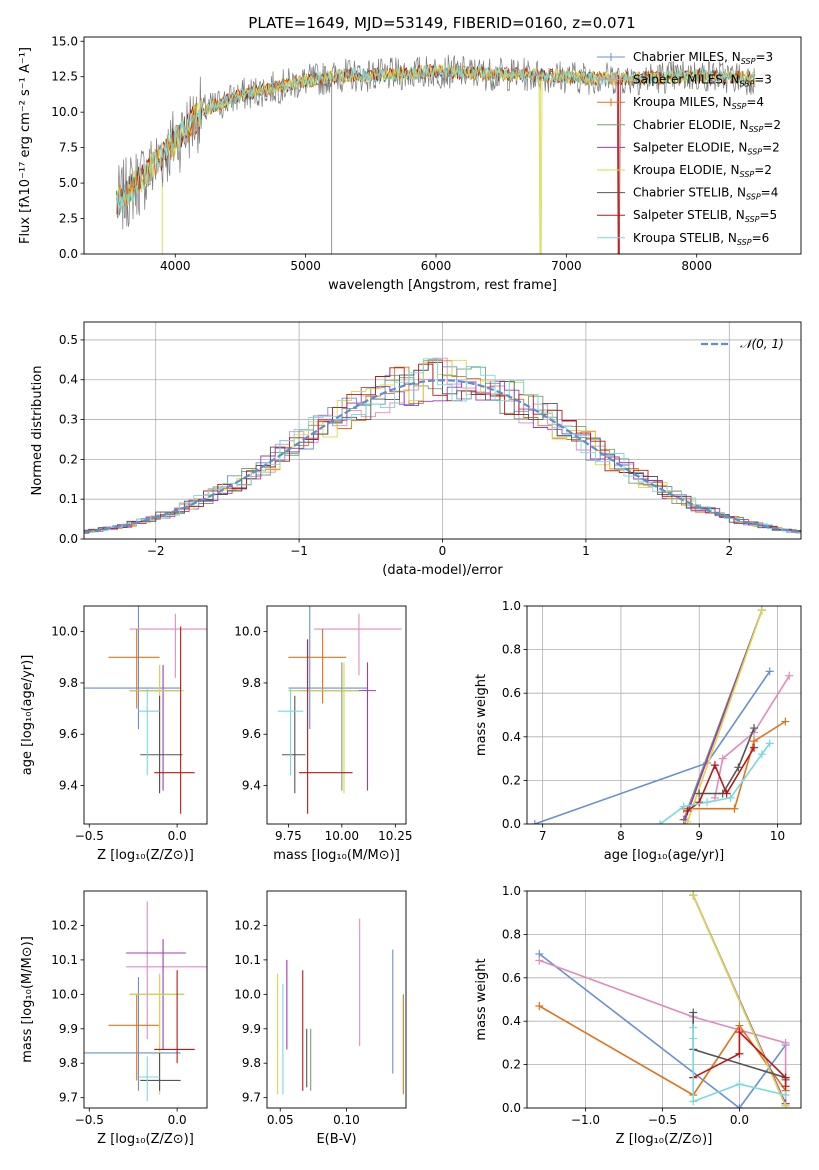 The image size is (819, 1170). What do you see at coordinates (68, 734) in the screenshot?
I see `y-tick-label: 9.6` at bounding box center [68, 734].